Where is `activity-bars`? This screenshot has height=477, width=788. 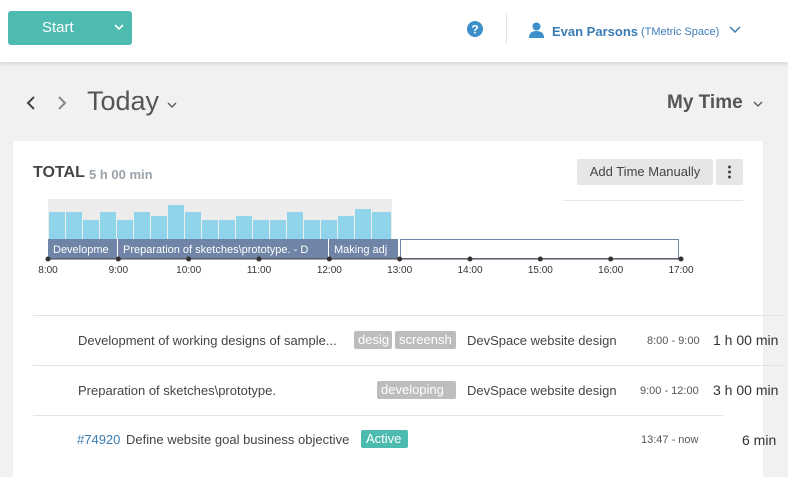 activity-bars is located at coordinates (220, 222).